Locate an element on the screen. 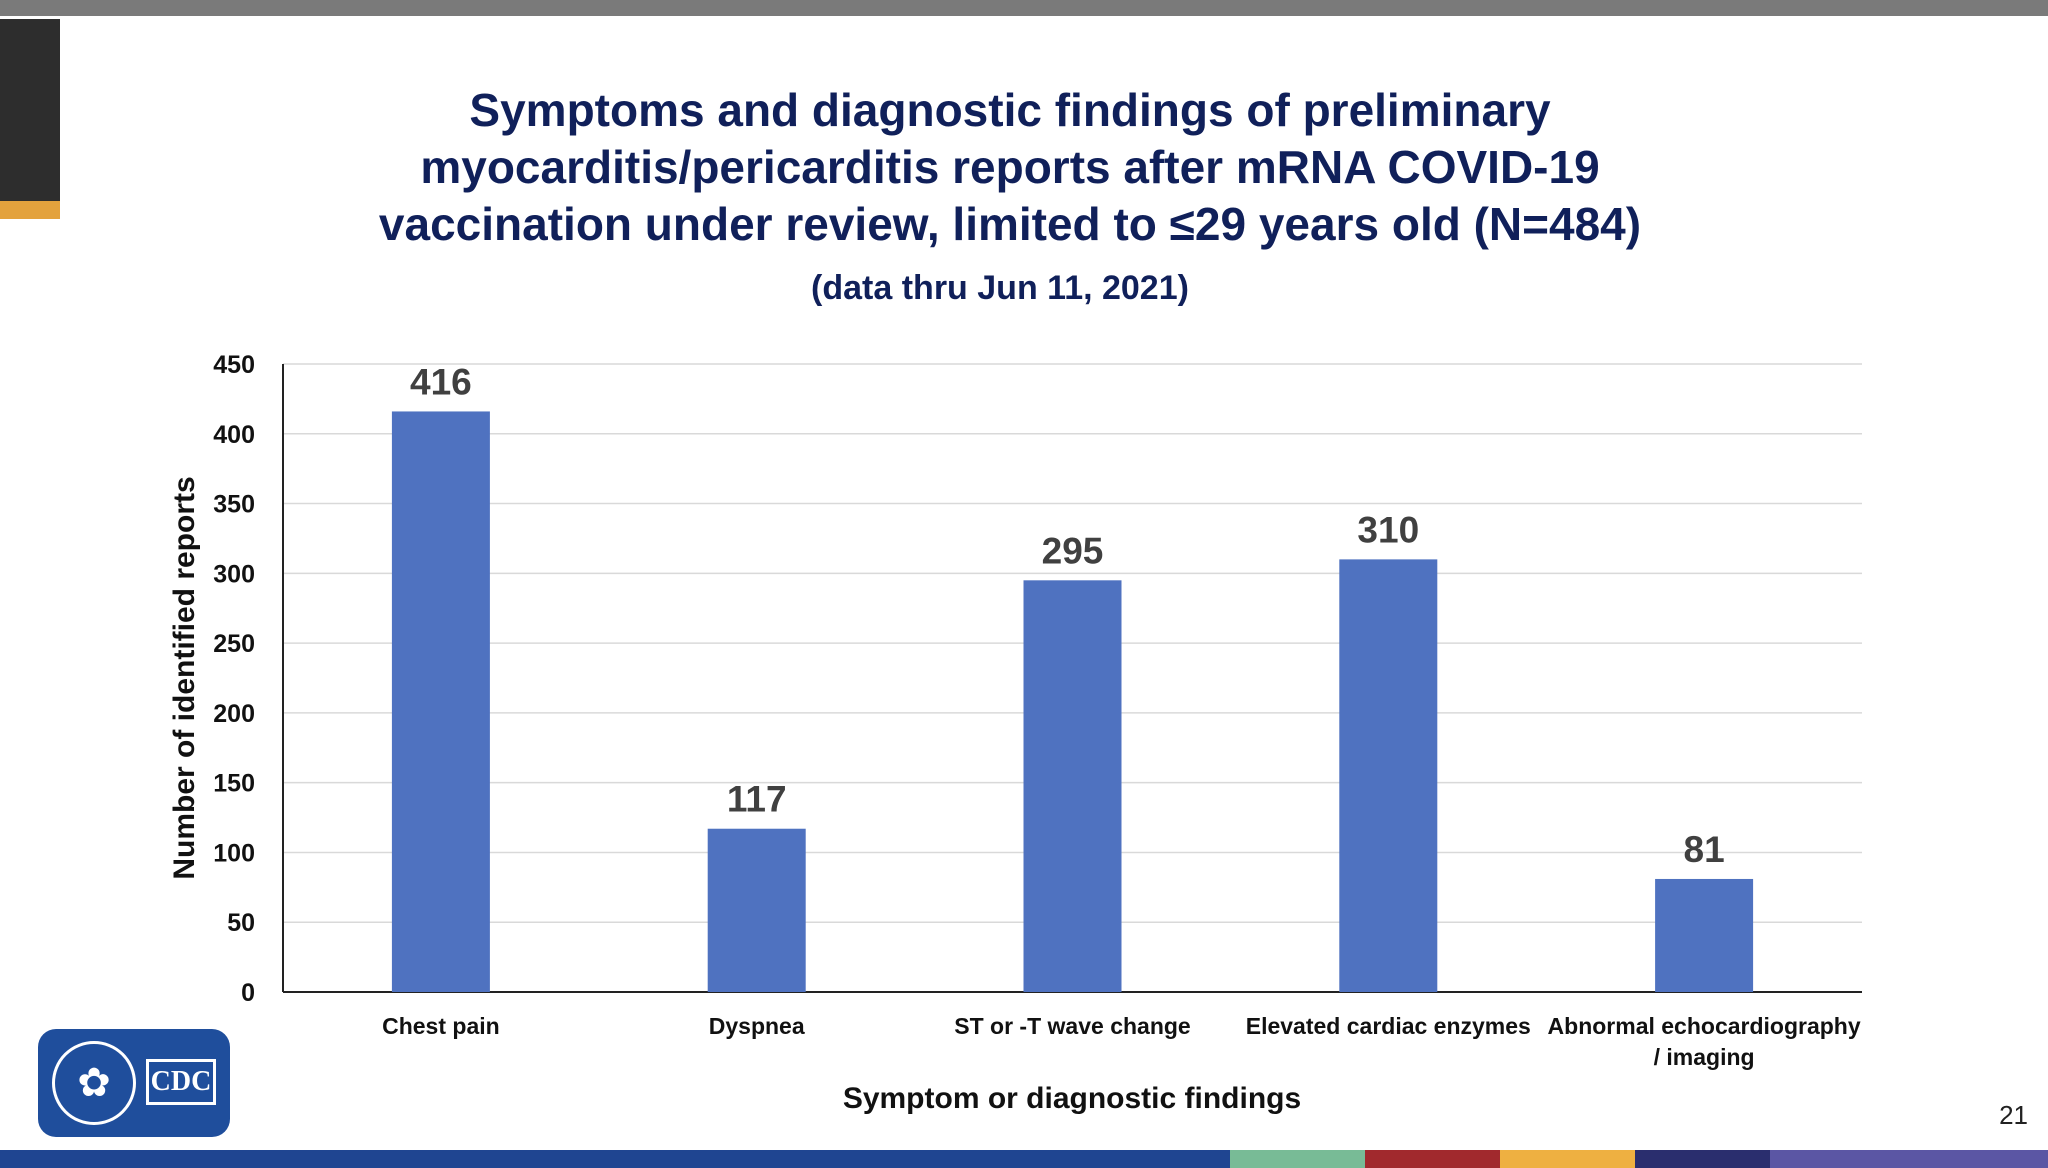 The width and height of the screenshot is (2048, 1168). y-tick-label: 250 is located at coordinates (234, 644).